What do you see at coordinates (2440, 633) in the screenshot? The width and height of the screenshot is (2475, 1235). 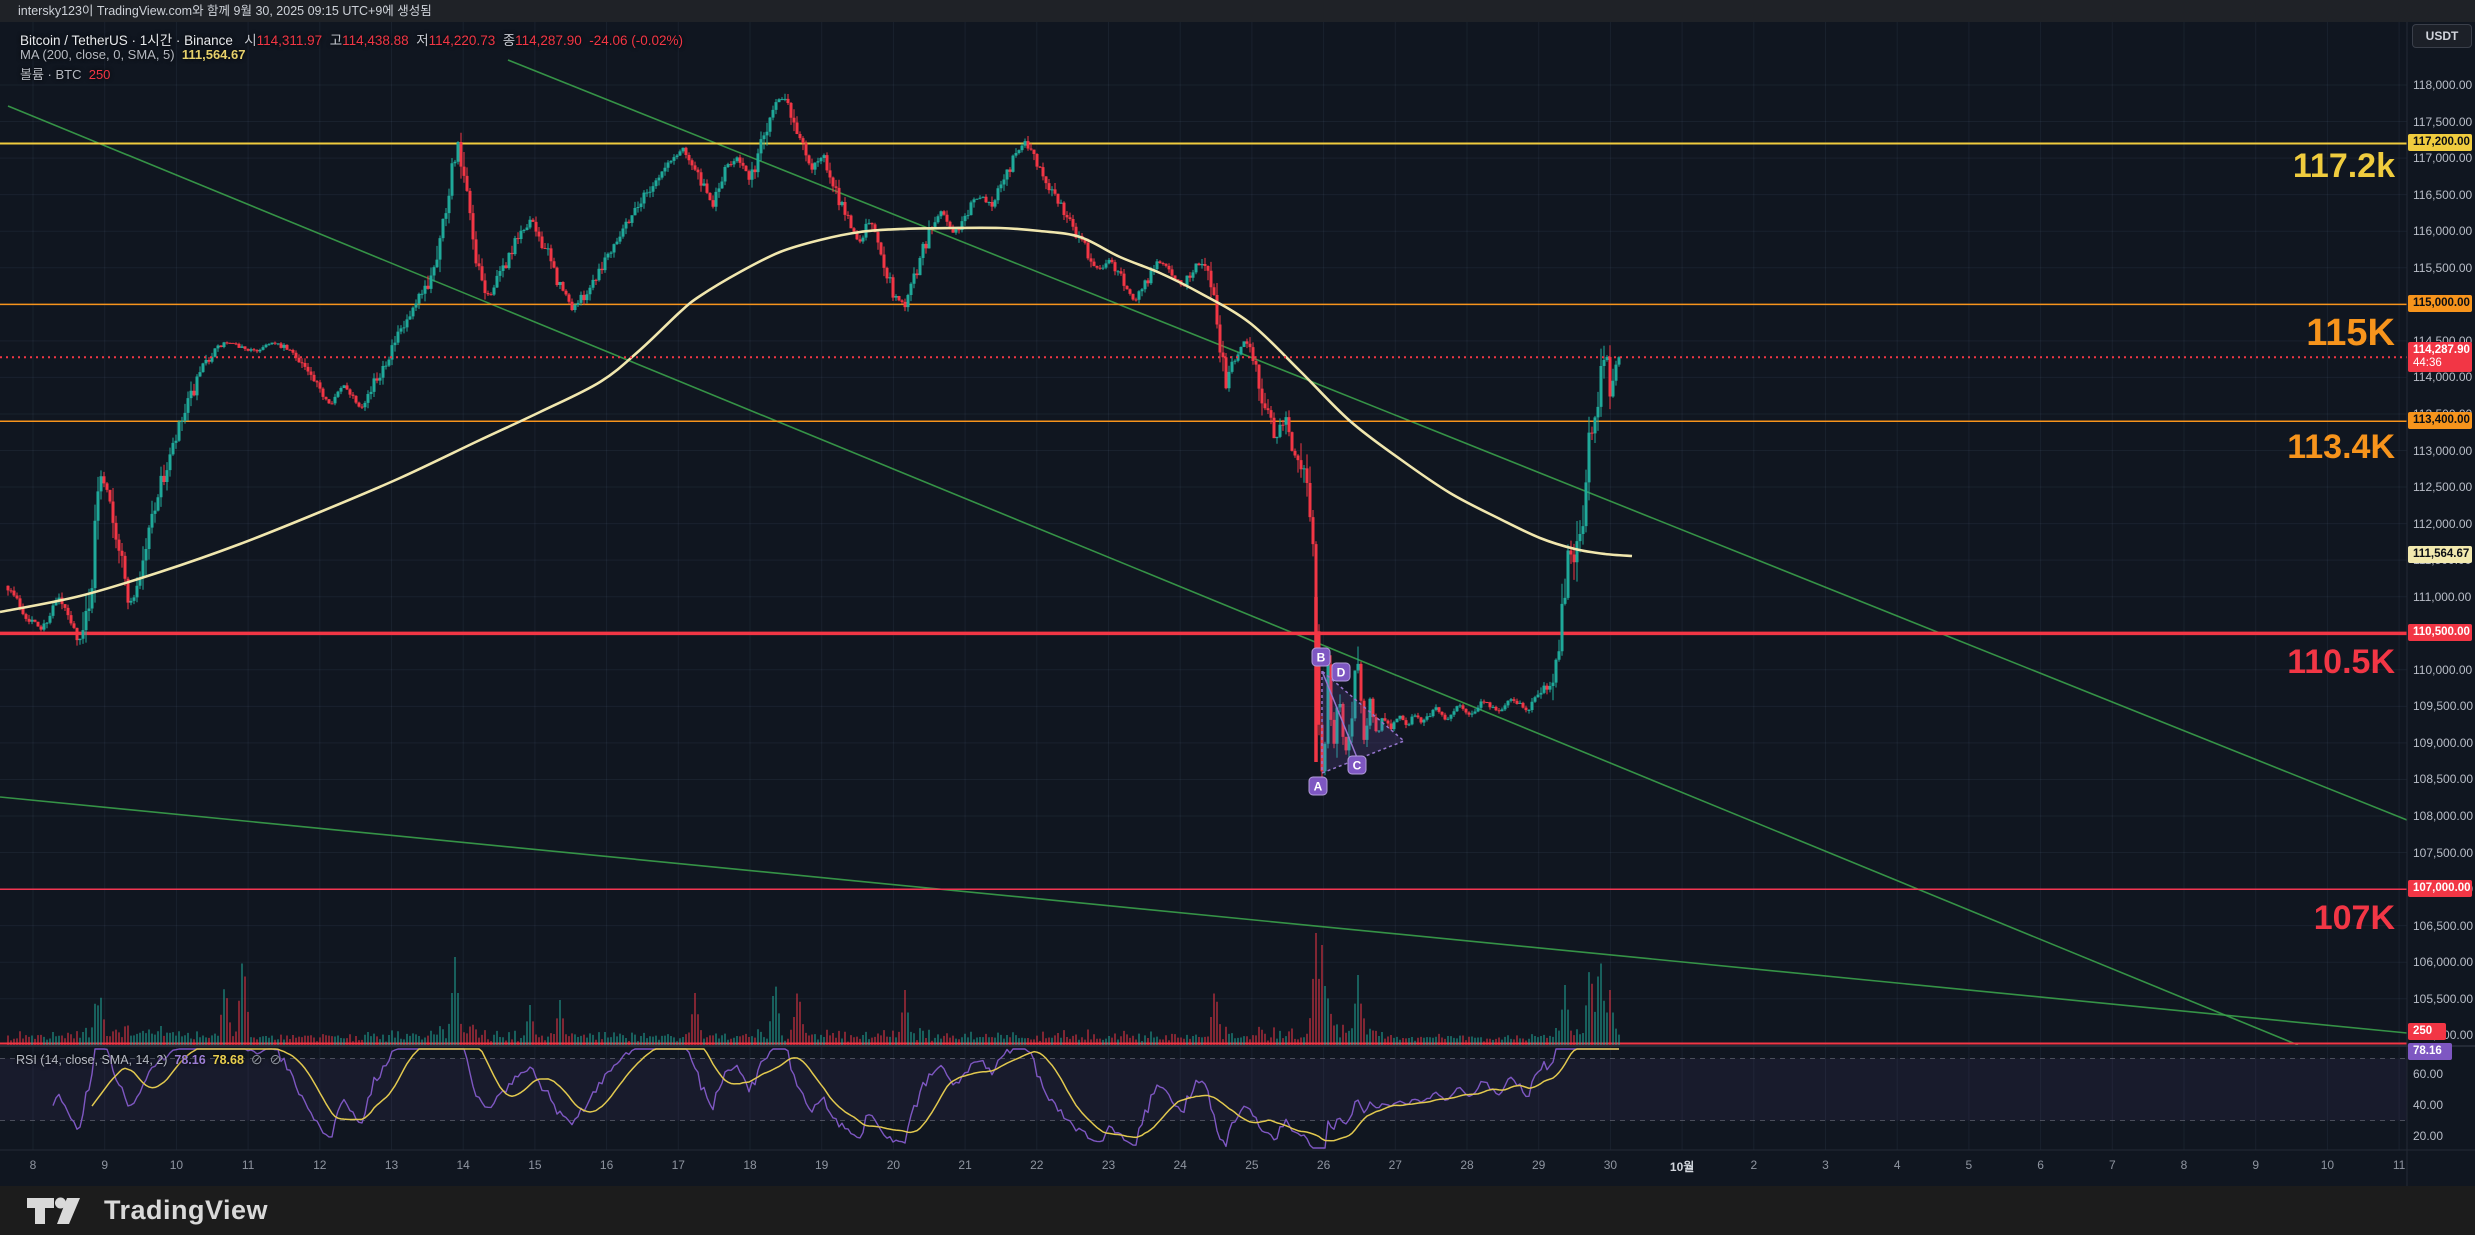 I see `price-level-badge: 110,500.00` at bounding box center [2440, 633].